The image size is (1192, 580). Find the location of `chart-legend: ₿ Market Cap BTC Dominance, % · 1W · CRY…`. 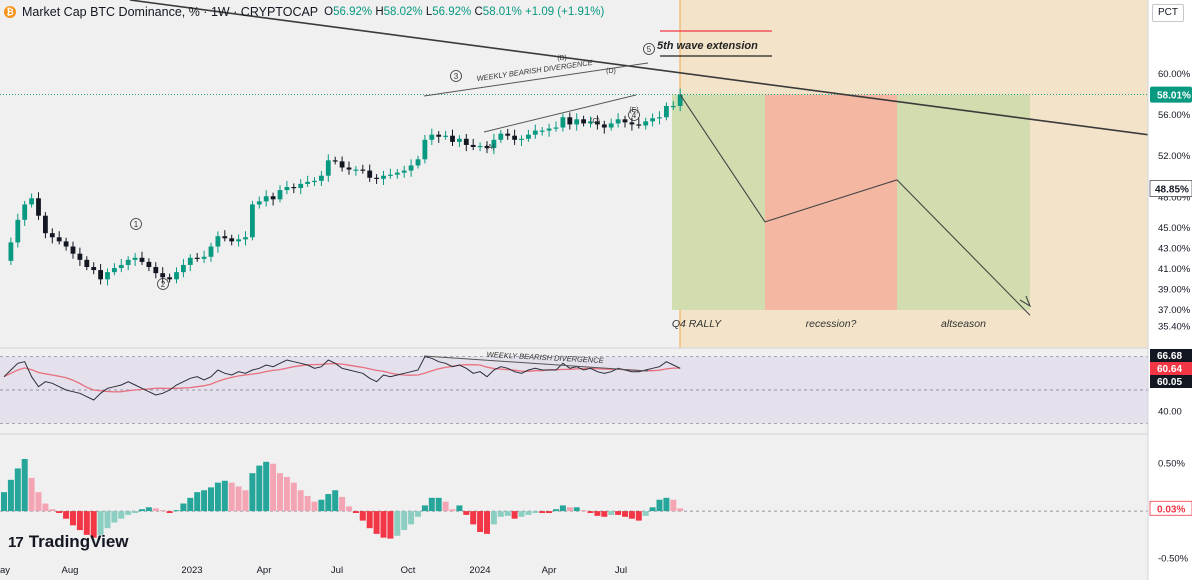

chart-legend: ₿ Market Cap BTC Dominance, % · 1W · CRY… is located at coordinates (304, 12).